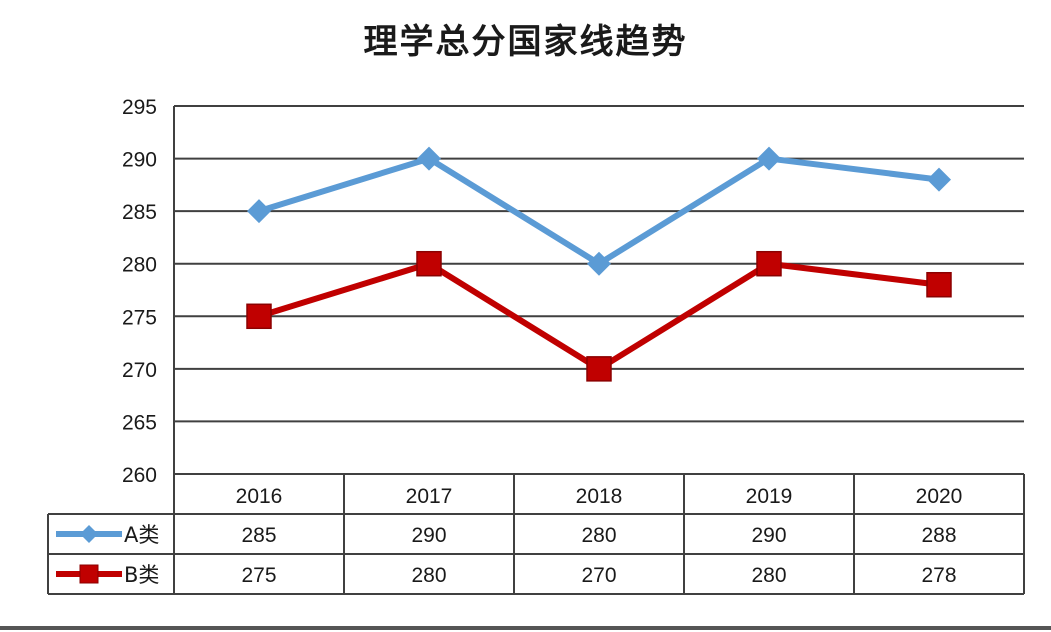 The image size is (1051, 632). What do you see at coordinates (139, 291) in the screenshot?
I see `y-axis-ticks: 260 265 270 275 280 285 290 295` at bounding box center [139, 291].